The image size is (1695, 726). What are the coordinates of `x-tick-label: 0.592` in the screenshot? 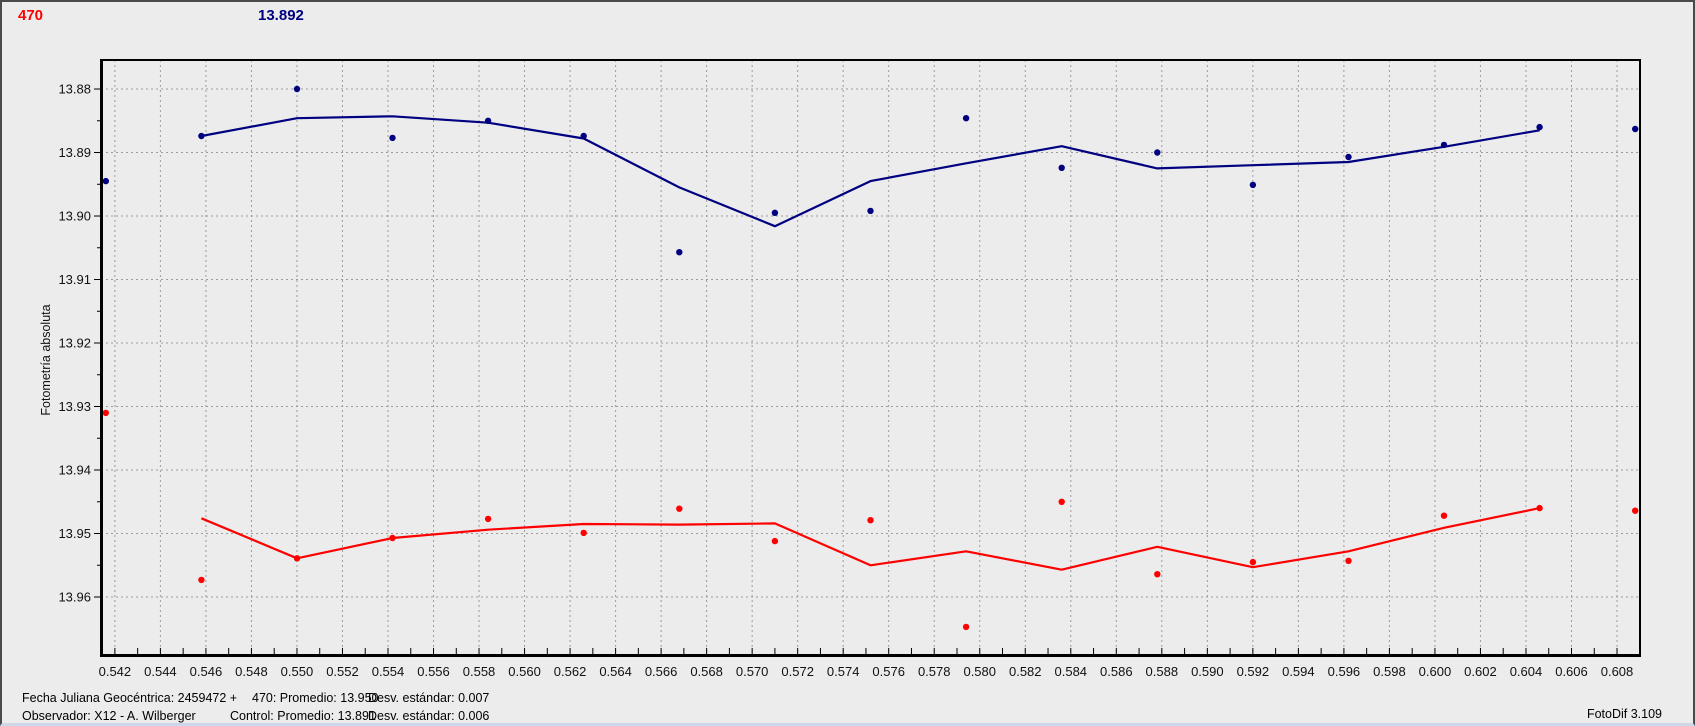 It's located at (1253, 671).